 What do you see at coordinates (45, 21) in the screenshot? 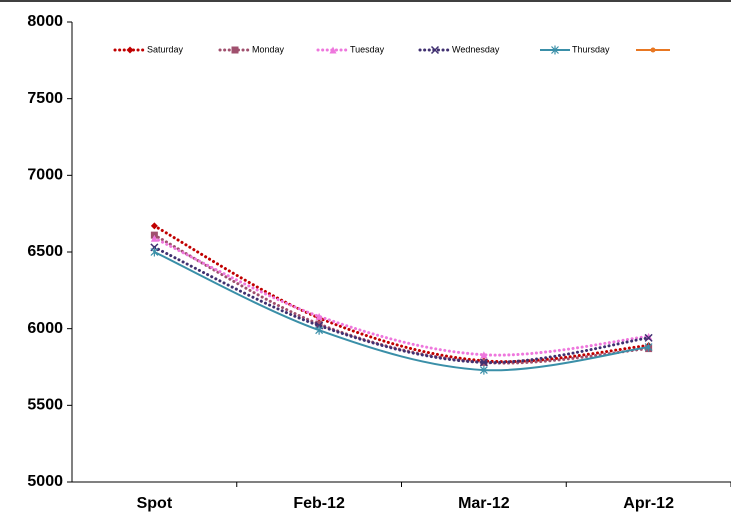
I see `y-tick-label: 8000` at bounding box center [45, 21].